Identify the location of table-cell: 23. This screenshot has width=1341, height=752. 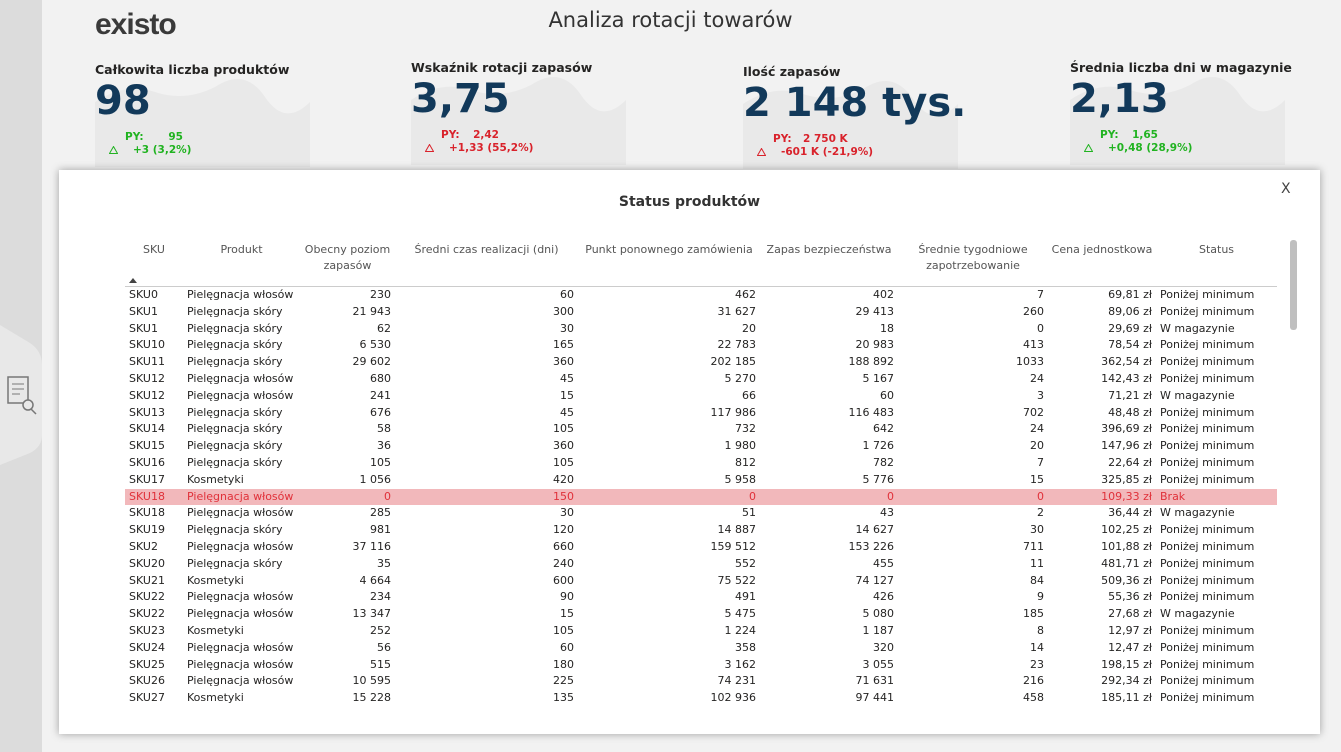
(1037, 664).